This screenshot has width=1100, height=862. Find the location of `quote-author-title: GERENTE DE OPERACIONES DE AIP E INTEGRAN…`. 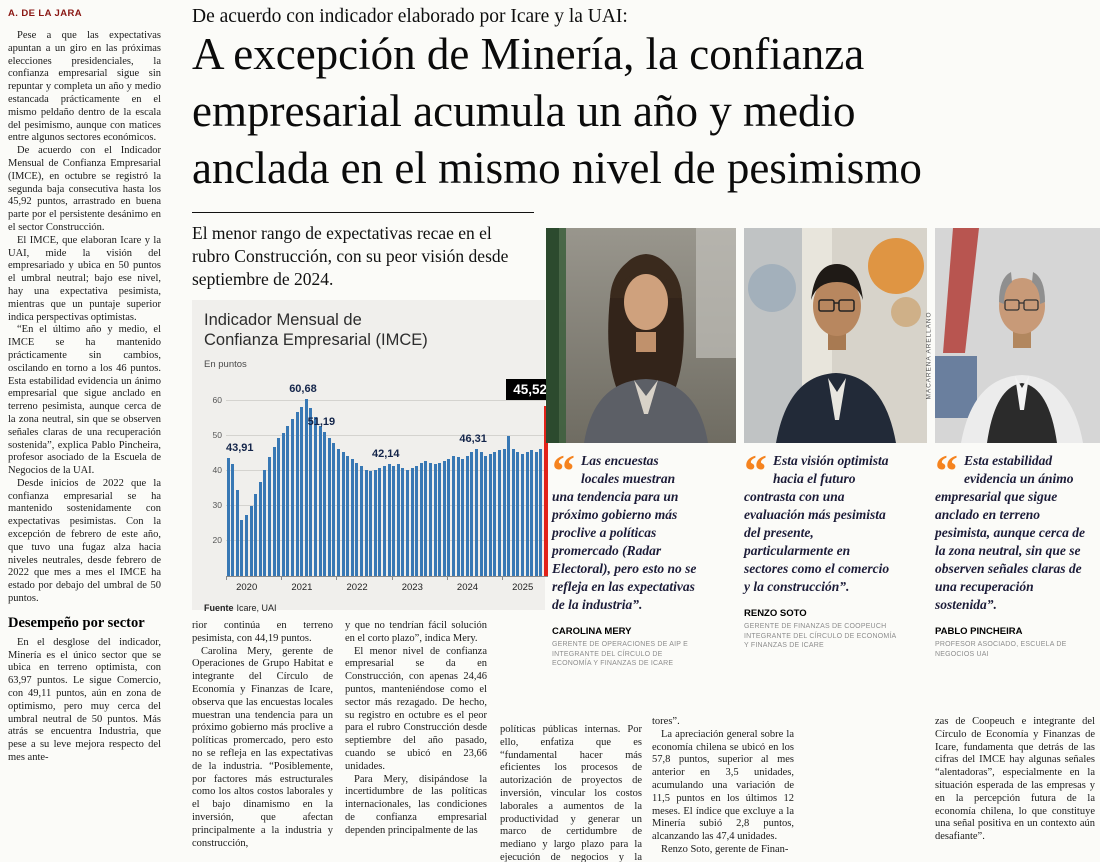

quote-author-title: GERENTE DE OPERACIONES DE AIP E INTEGRAN… is located at coordinates (620, 654).